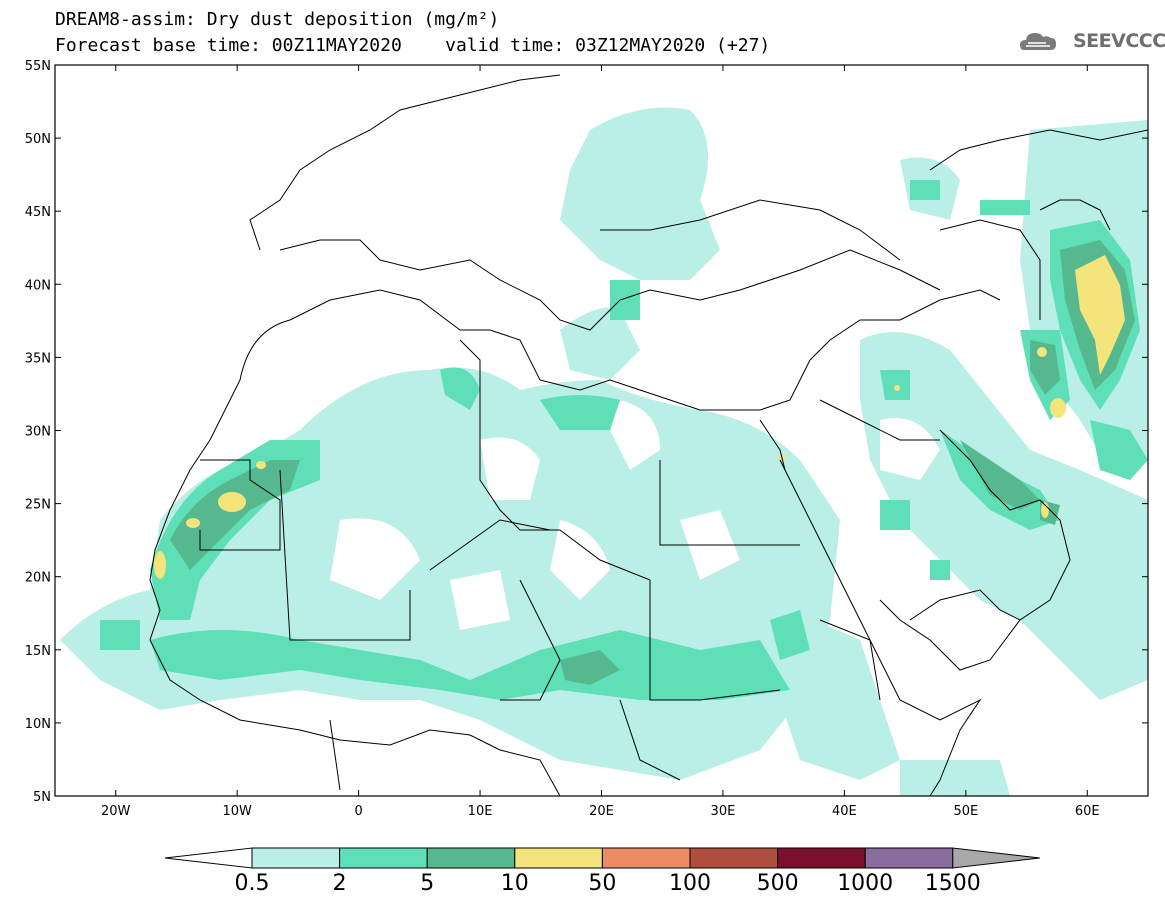  Describe the element at coordinates (480, 811) in the screenshot. I see `lon-tick-label: 10E` at that location.